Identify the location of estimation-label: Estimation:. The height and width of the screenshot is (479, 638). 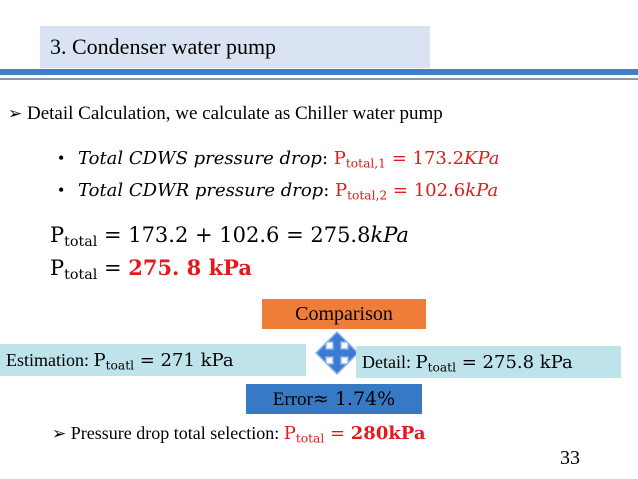
(50, 360).